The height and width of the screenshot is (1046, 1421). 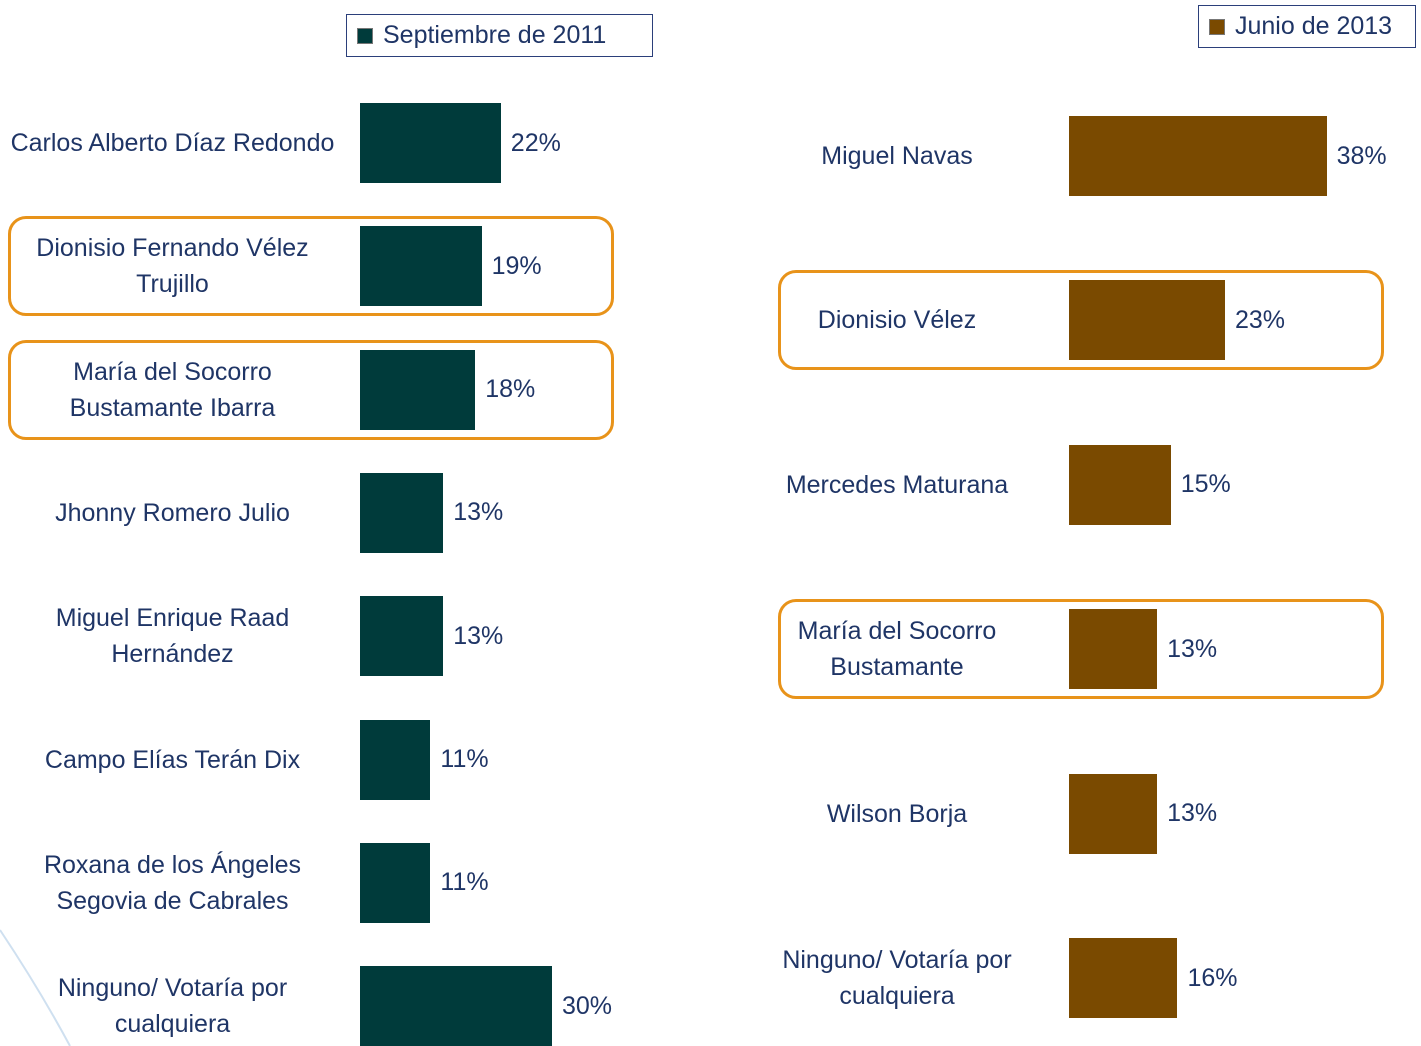 I want to click on value-label: 19%, so click(x=516, y=265).